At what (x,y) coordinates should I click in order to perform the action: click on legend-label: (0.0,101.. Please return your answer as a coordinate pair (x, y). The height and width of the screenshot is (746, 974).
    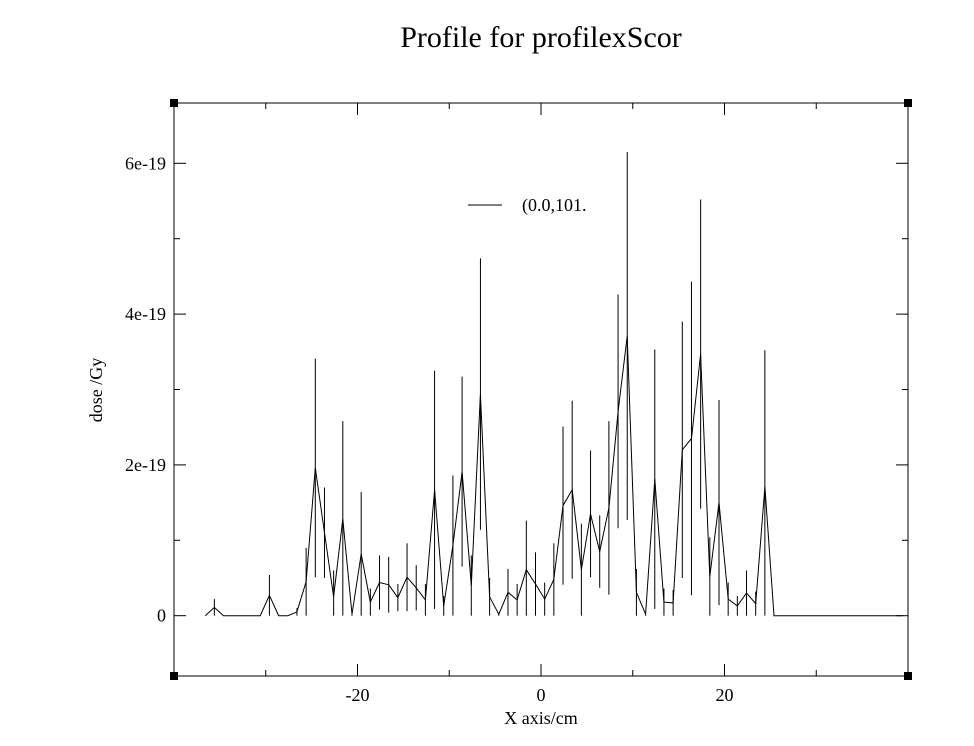
    Looking at the image, I should click on (554, 205).